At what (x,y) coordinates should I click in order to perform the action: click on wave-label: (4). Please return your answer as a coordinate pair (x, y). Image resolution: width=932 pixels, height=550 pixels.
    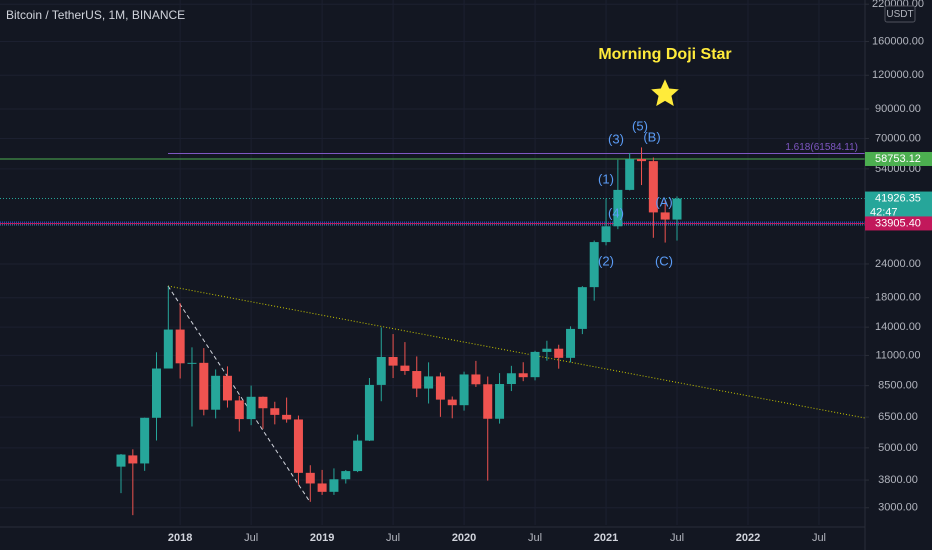
    Looking at the image, I should click on (616, 212).